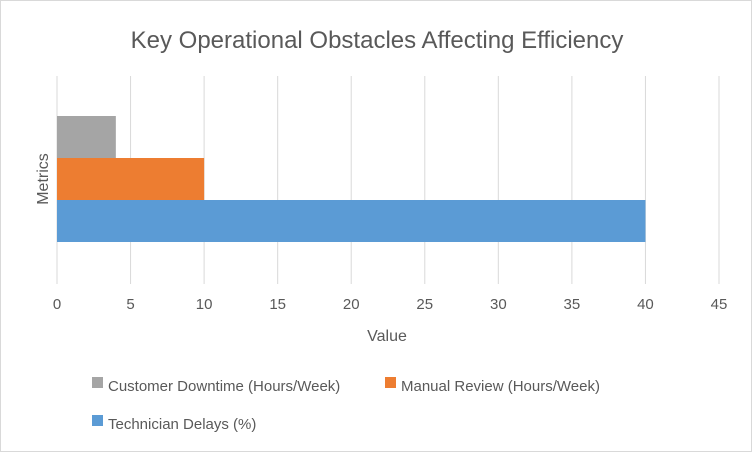 The height and width of the screenshot is (456, 752). I want to click on x-tick-label: 15, so click(277, 304).